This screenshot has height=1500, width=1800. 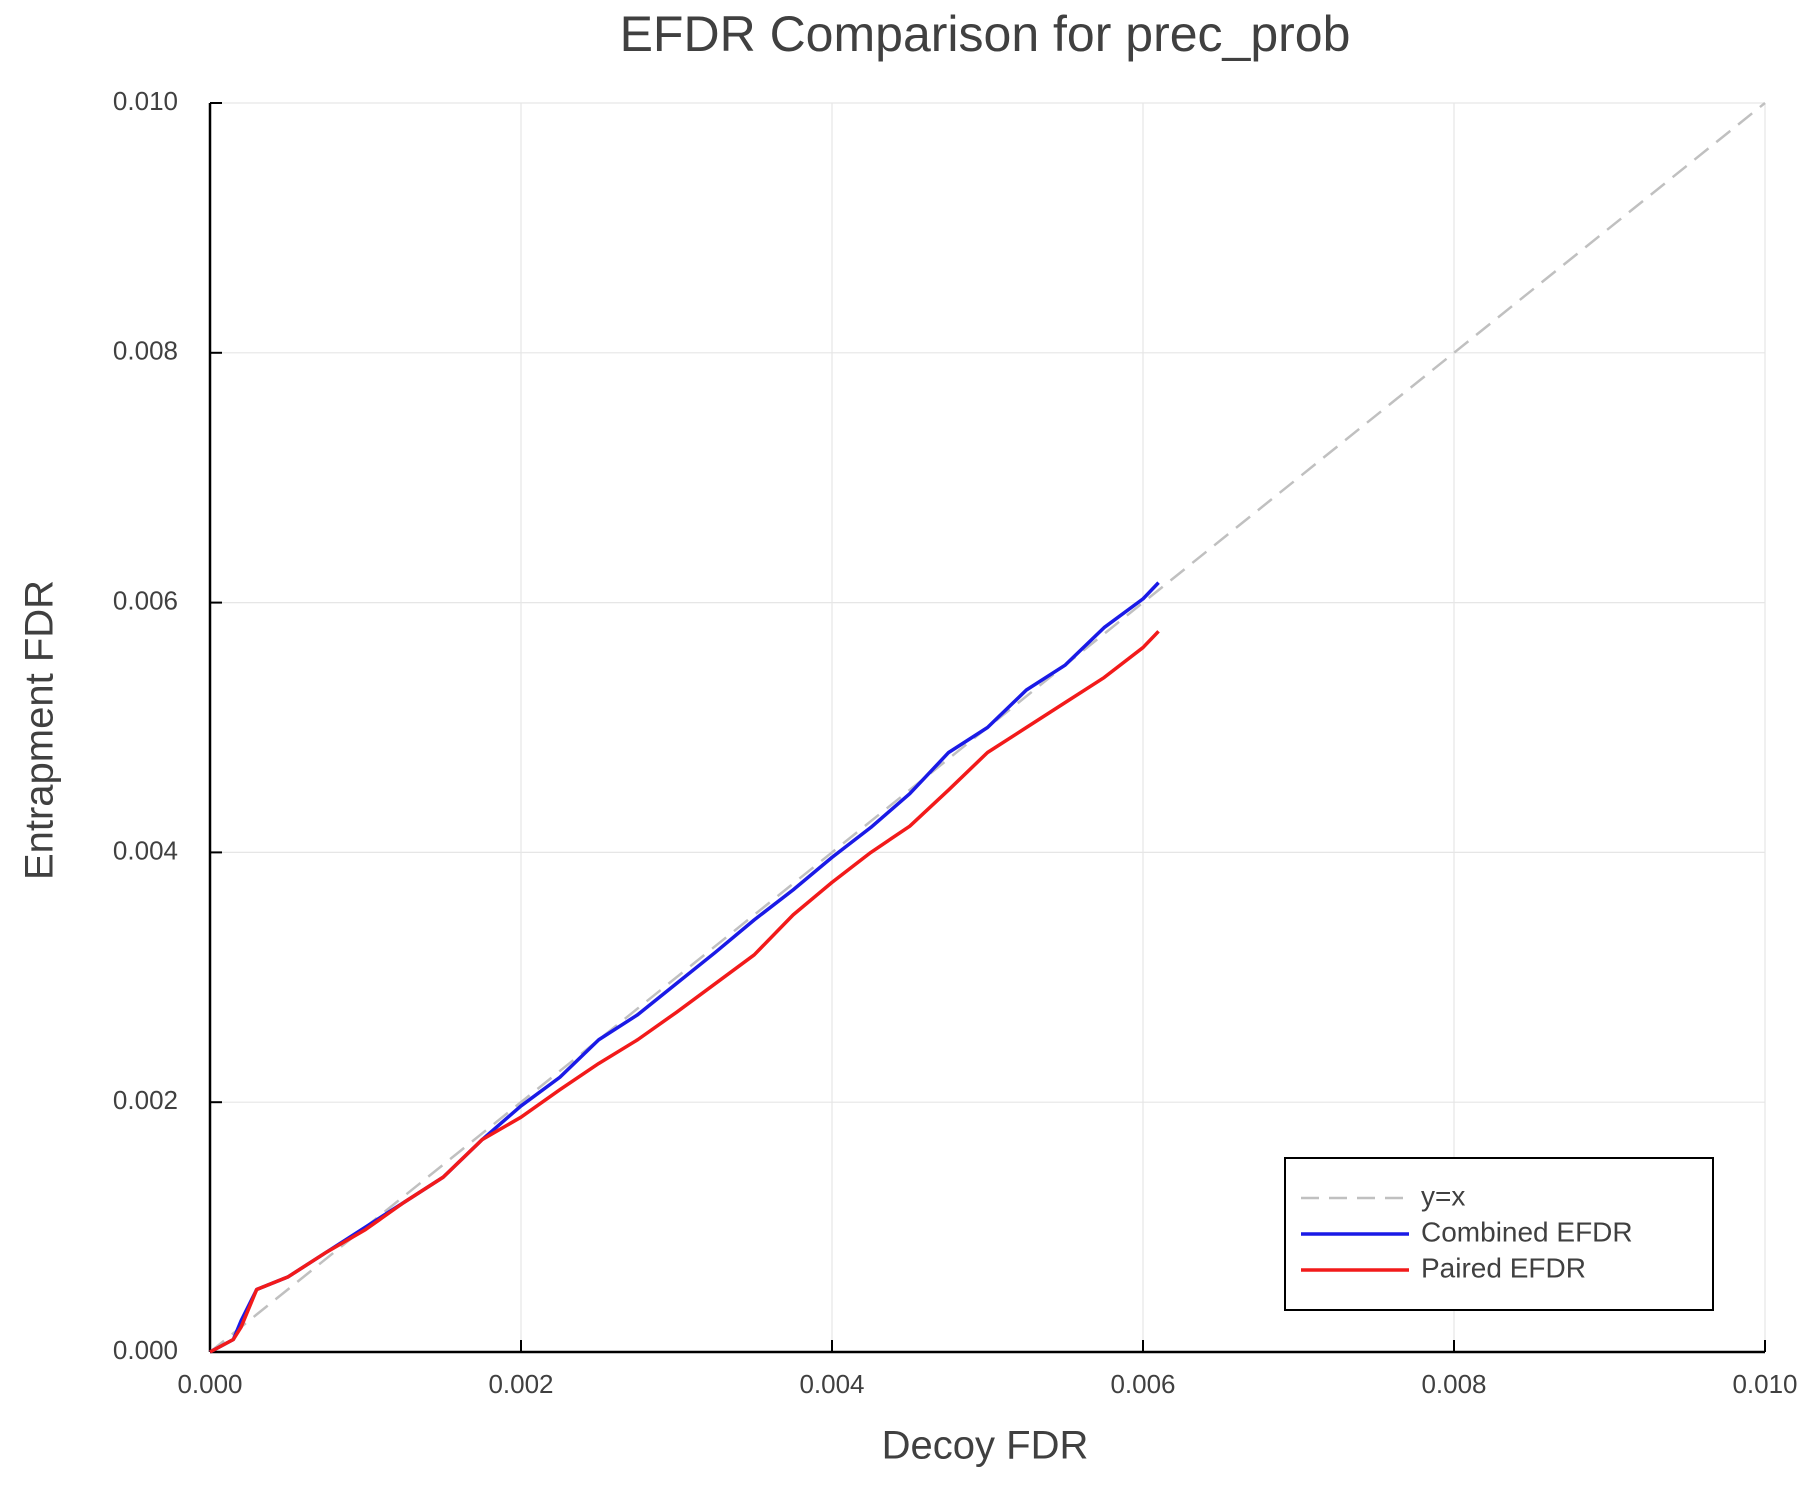 I want to click on x-tick-label: 0.002, so click(x=520, y=1384).